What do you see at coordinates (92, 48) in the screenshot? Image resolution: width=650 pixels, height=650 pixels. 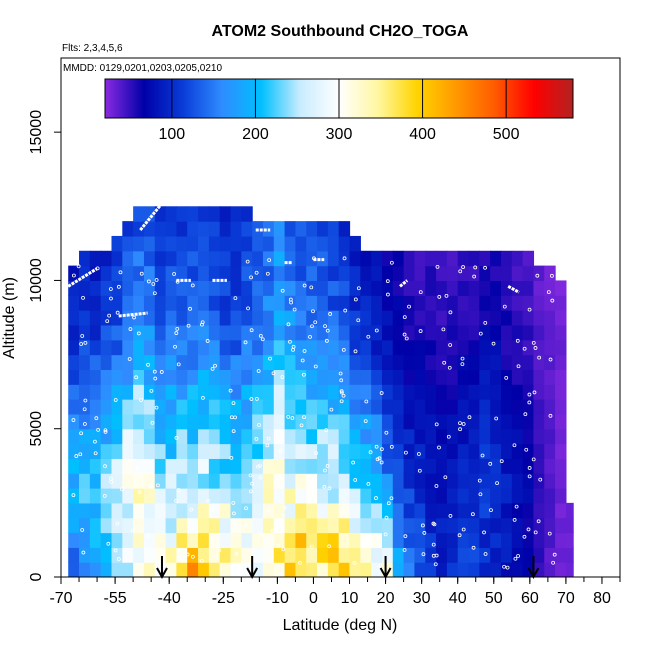 I see `flights-label: Flts: 2,3,4,5,6` at bounding box center [92, 48].